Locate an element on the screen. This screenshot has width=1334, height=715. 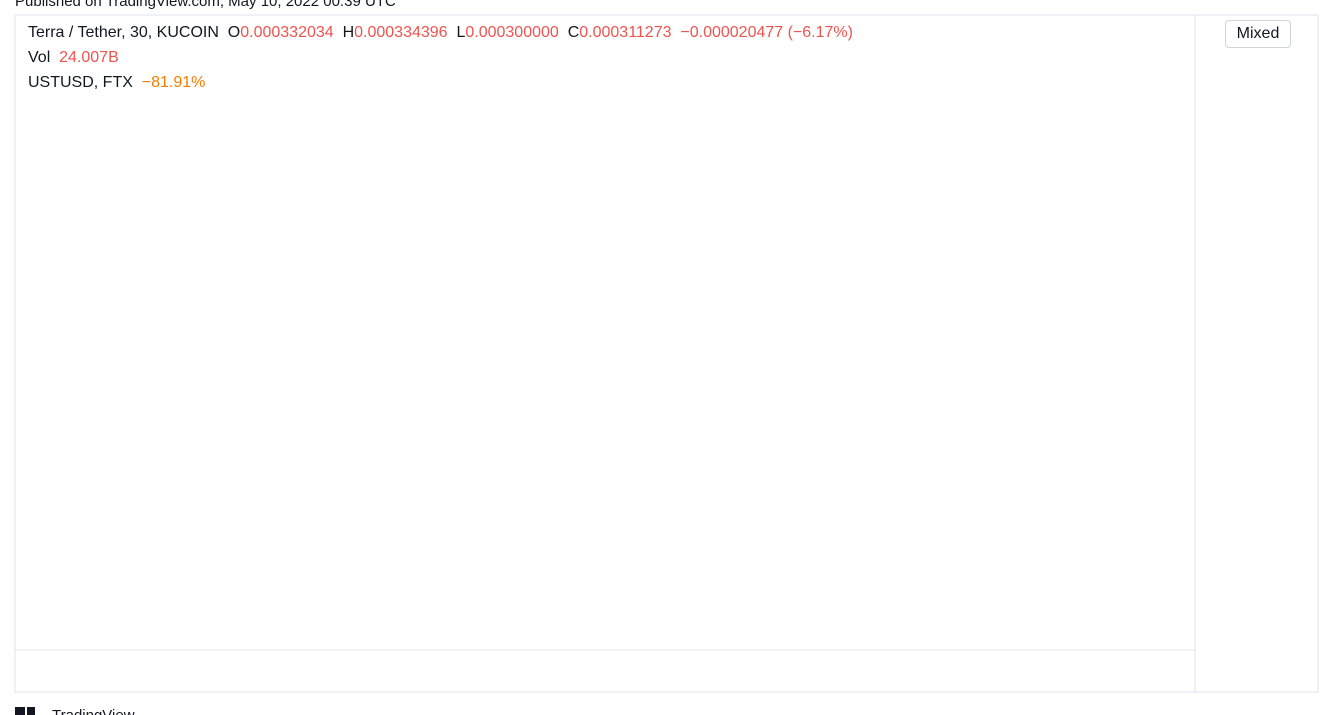
legend-row: Vol 24.007B is located at coordinates (73, 58).